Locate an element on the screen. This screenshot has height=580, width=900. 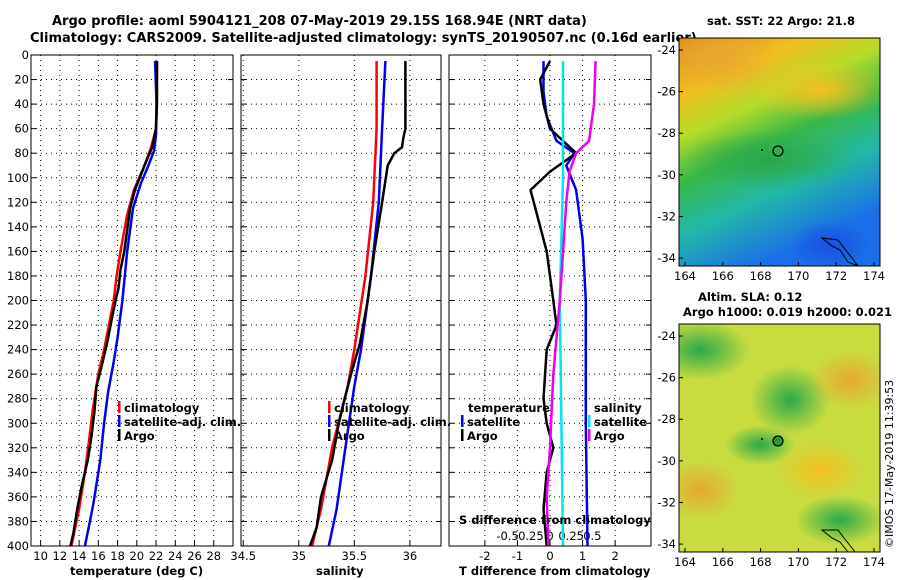
temperature-xlabel: temperature (deg C) is located at coordinates (136, 571).